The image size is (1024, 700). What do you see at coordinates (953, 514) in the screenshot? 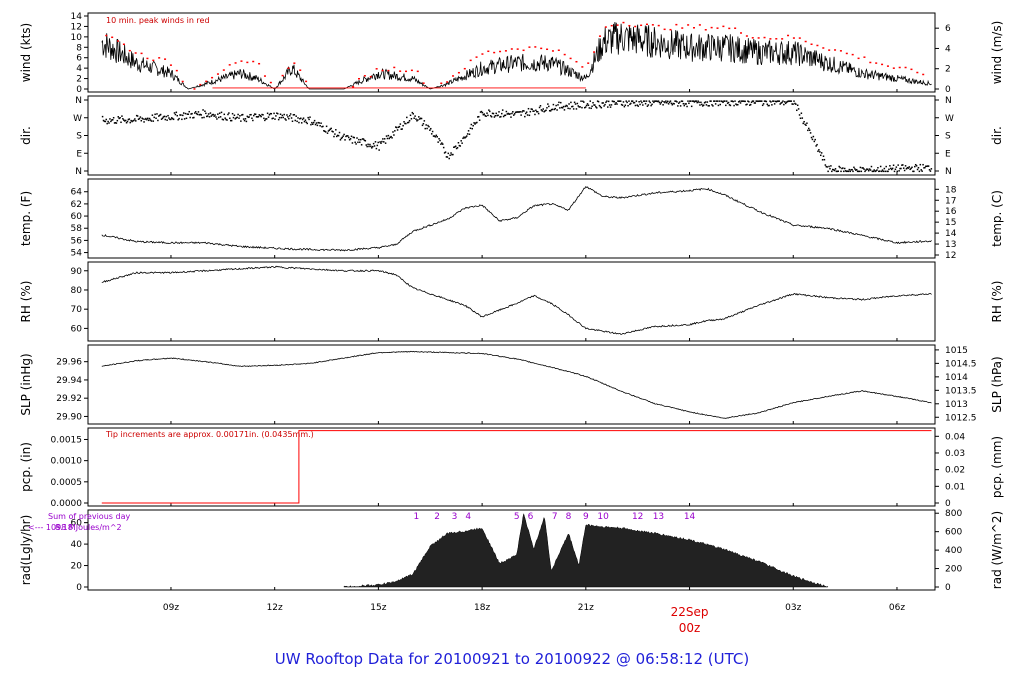
I see `y-tick-label-right: 800` at bounding box center [953, 514].